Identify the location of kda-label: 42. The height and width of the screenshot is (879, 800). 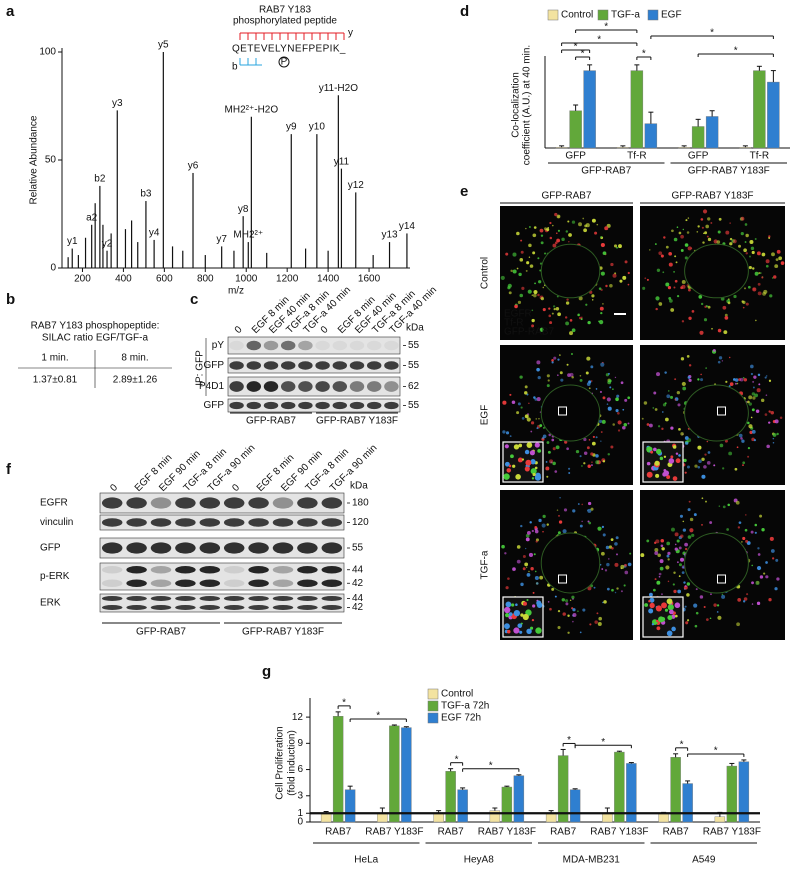
(358, 583).